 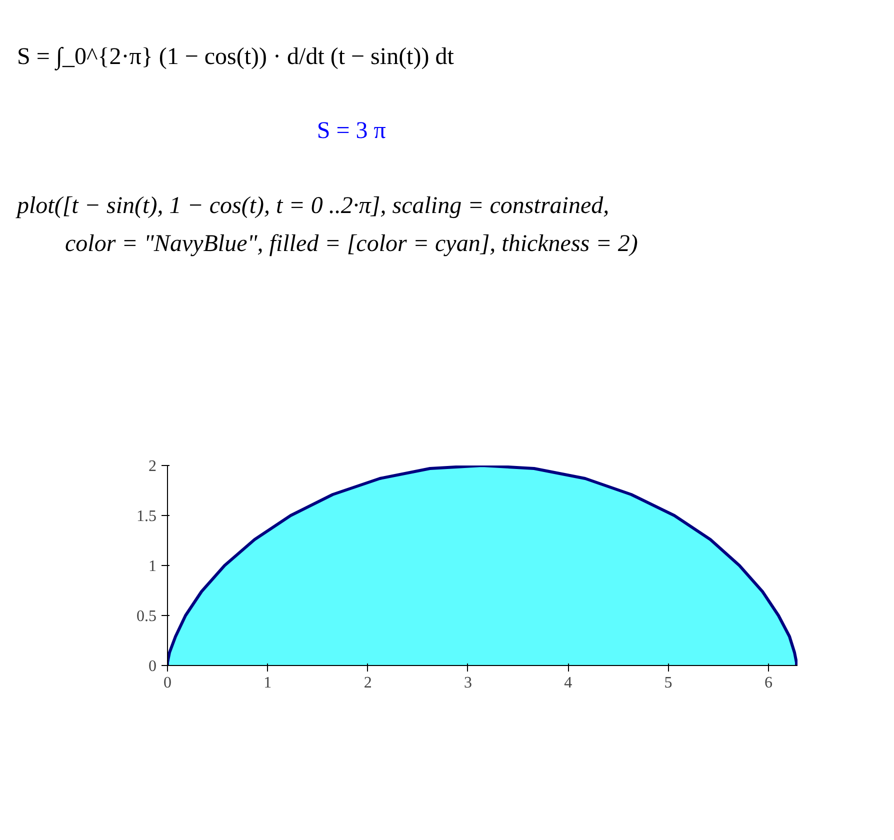 What do you see at coordinates (152, 566) in the screenshot?
I see `y-tick-label: 1` at bounding box center [152, 566].